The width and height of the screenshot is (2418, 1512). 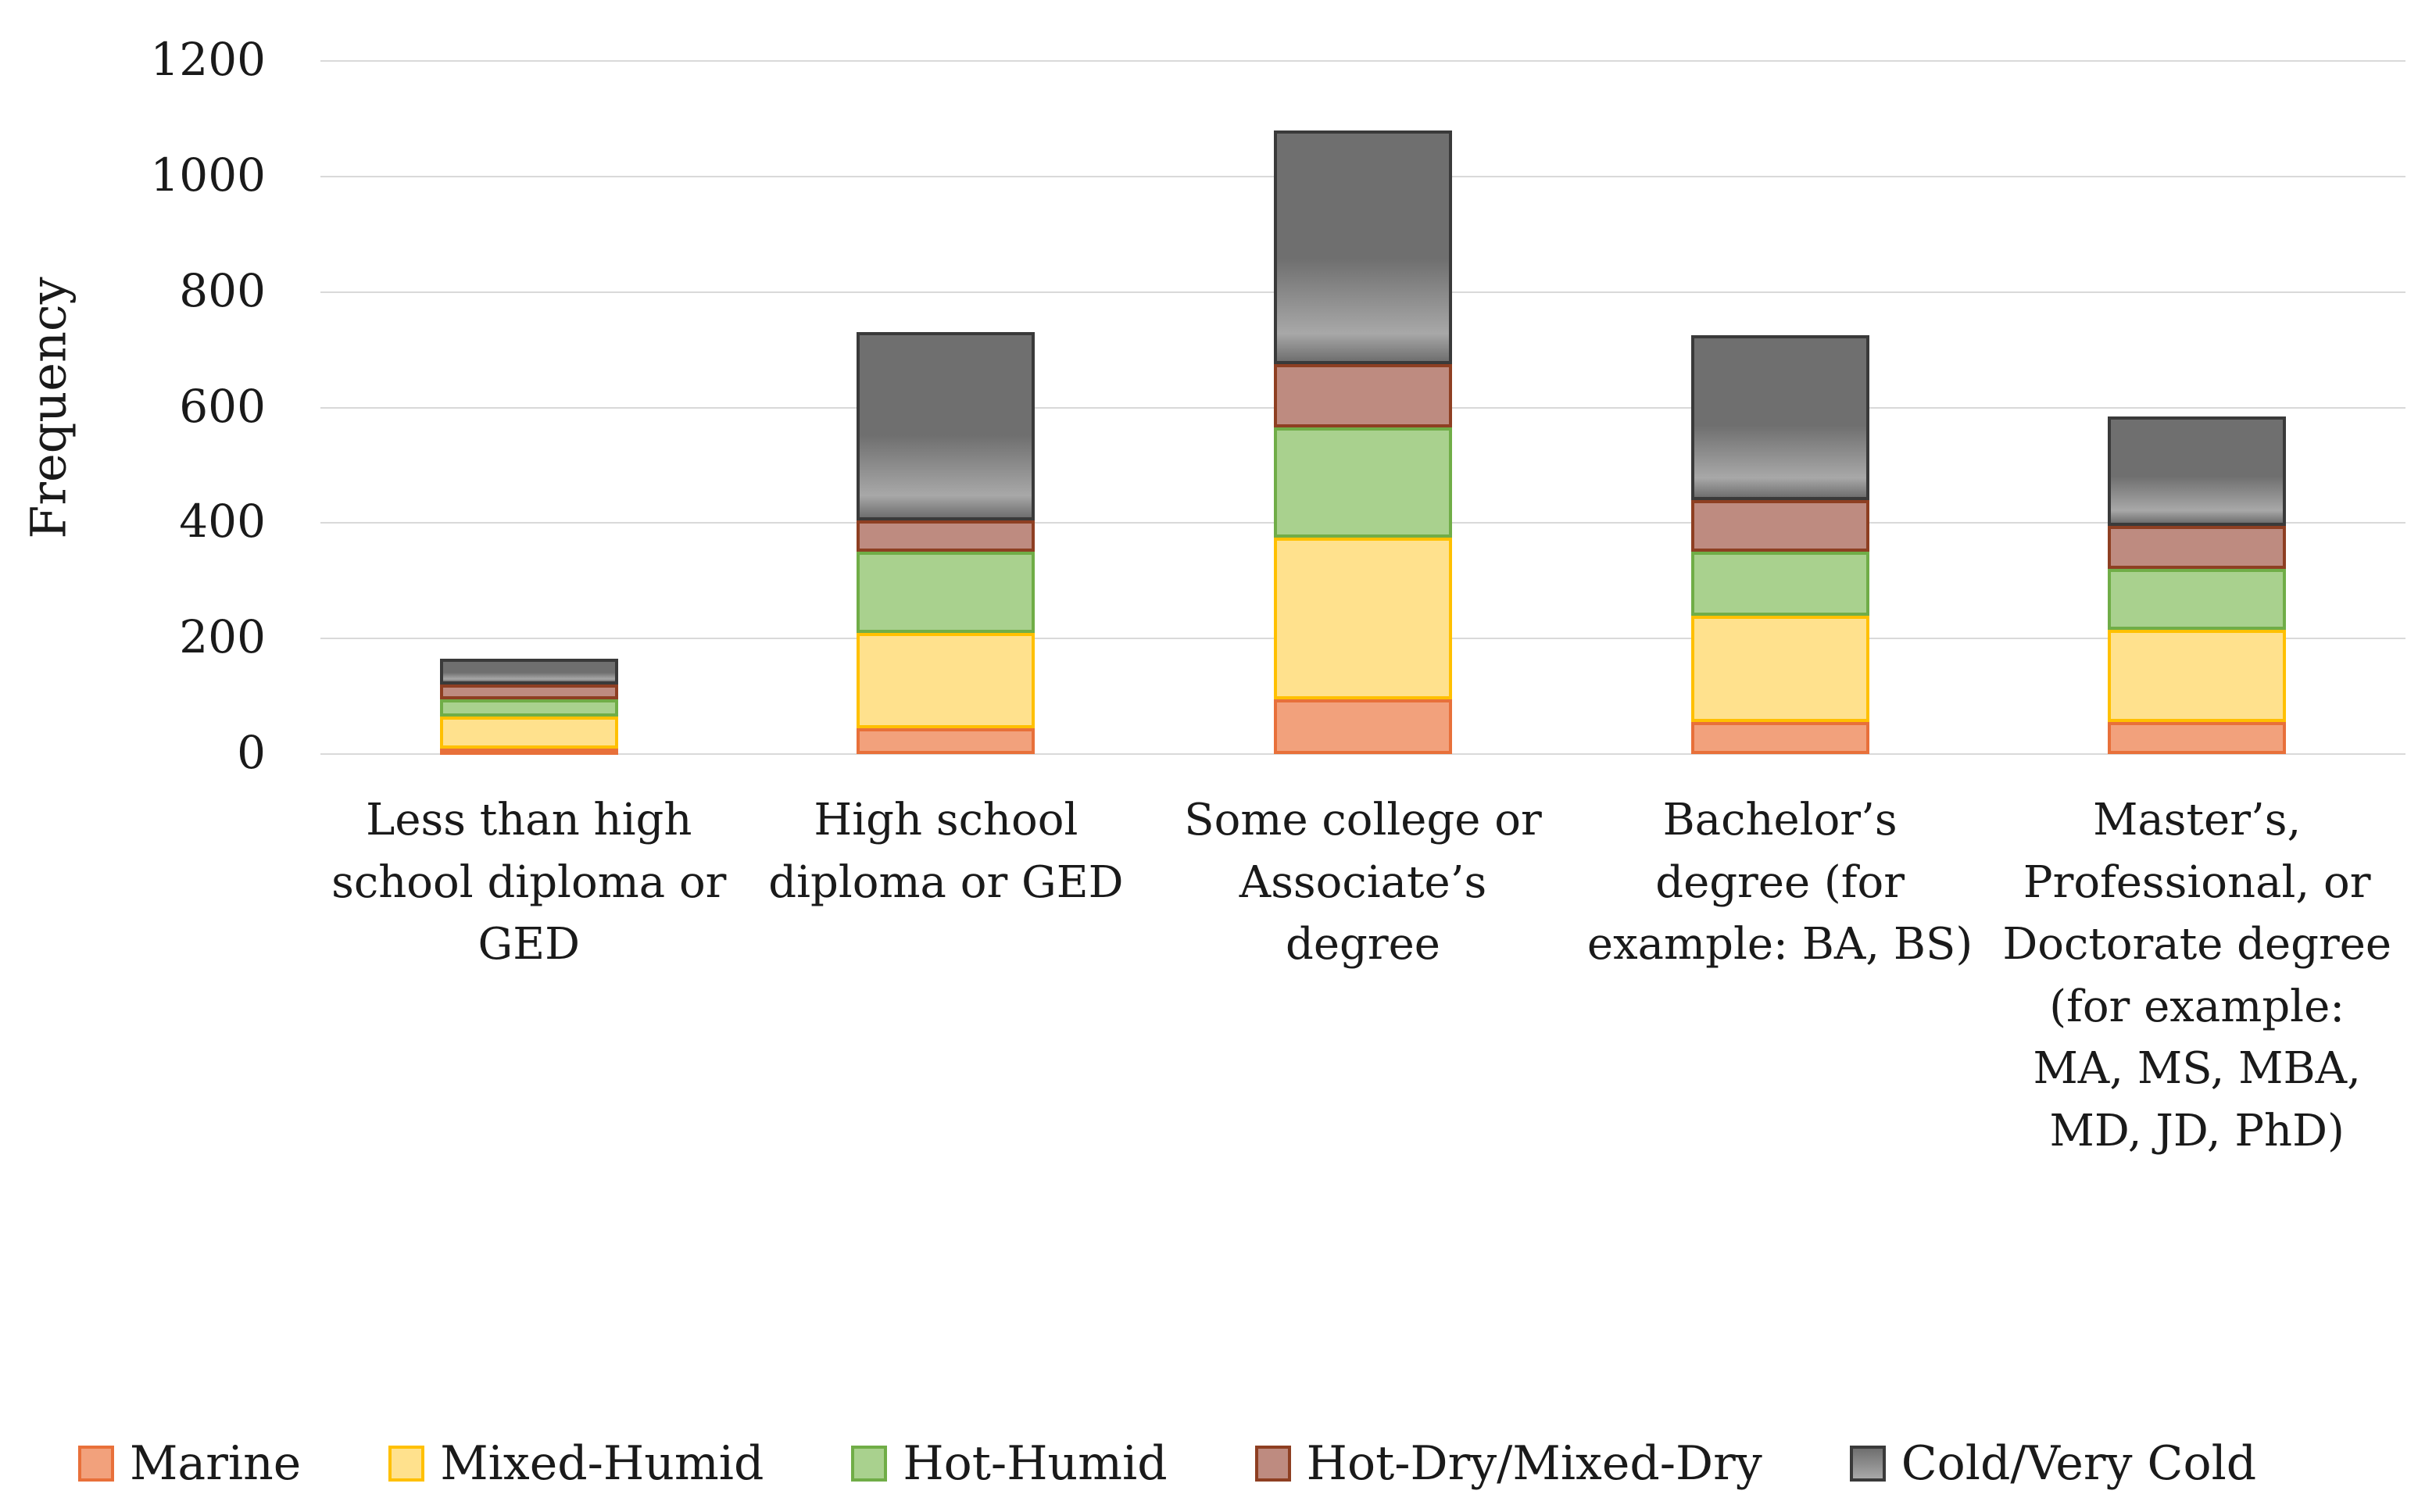 What do you see at coordinates (222, 290) in the screenshot?
I see `y-tick-label: 800` at bounding box center [222, 290].